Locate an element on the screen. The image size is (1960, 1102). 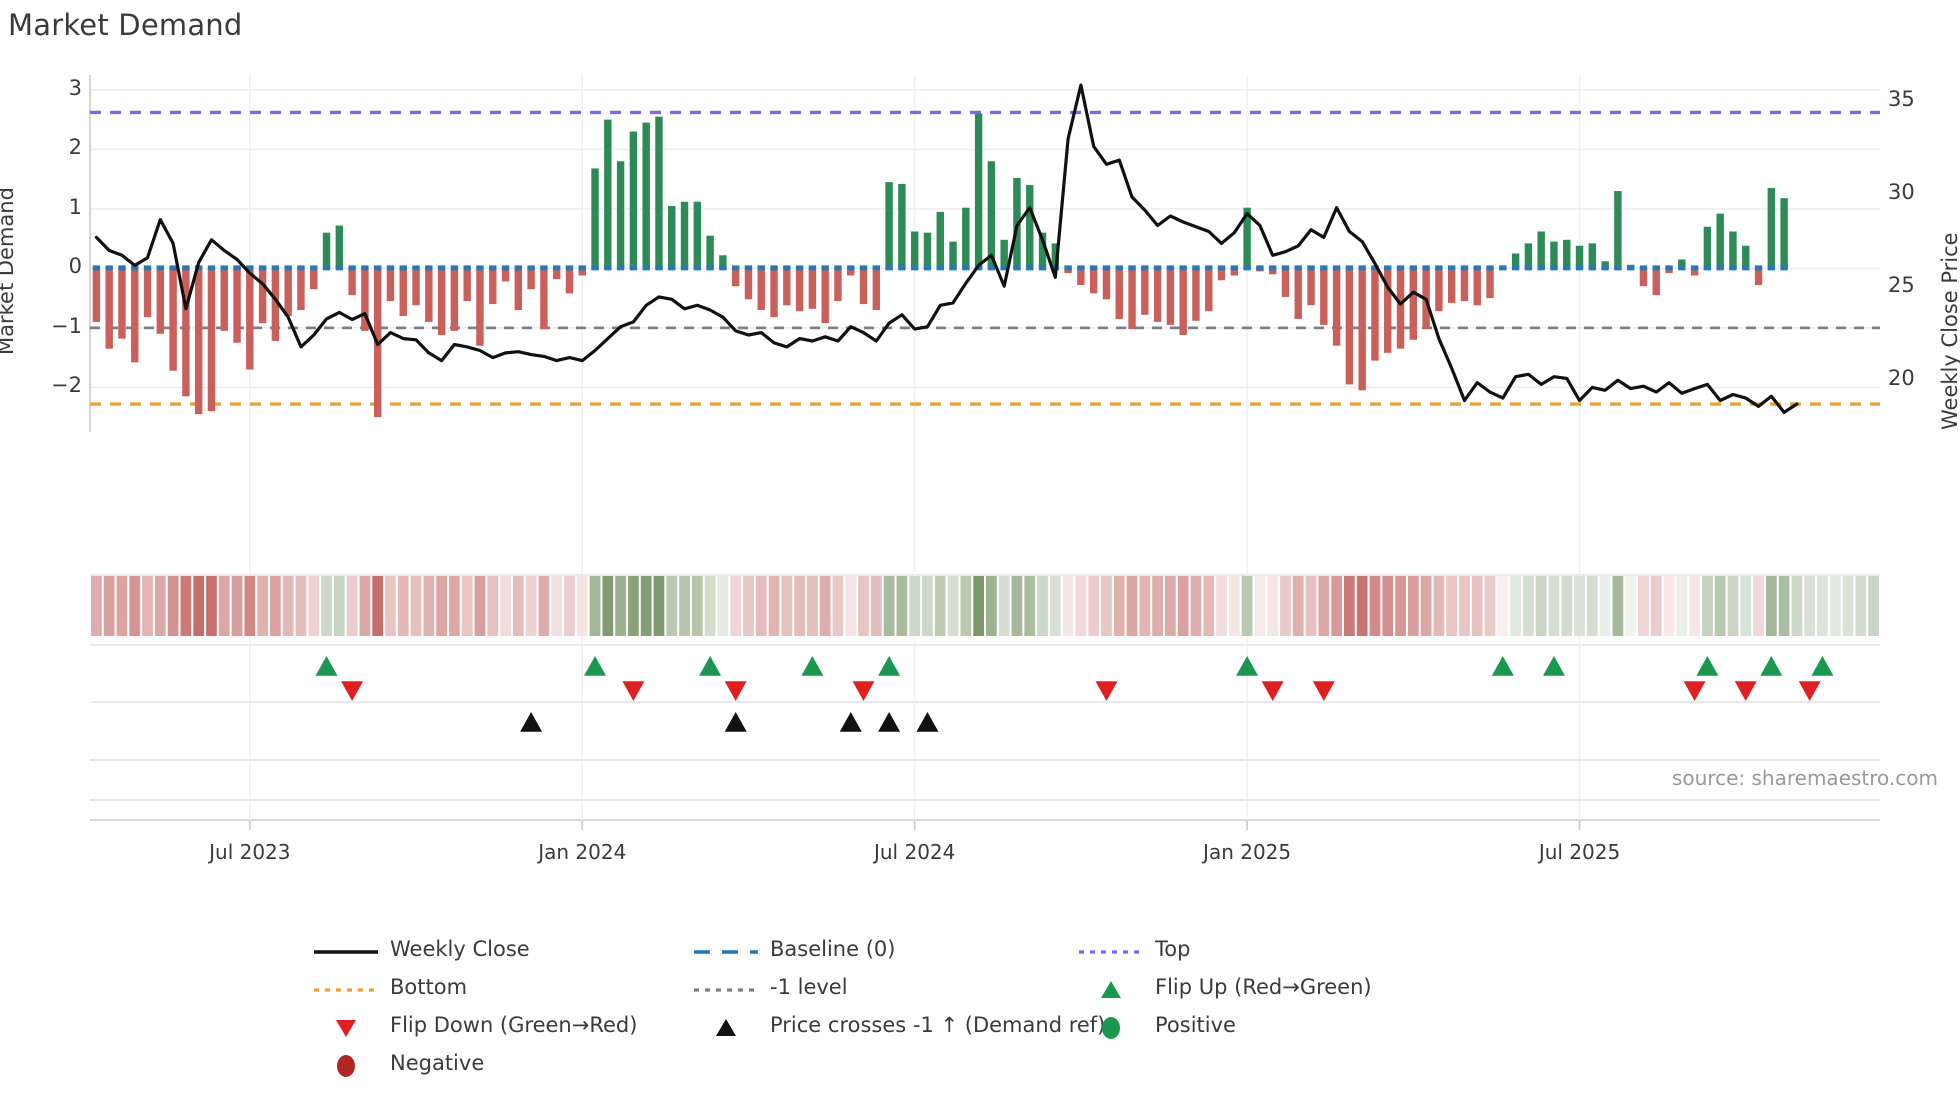
legend-dotted-line-icon is located at coordinates (726, 990).